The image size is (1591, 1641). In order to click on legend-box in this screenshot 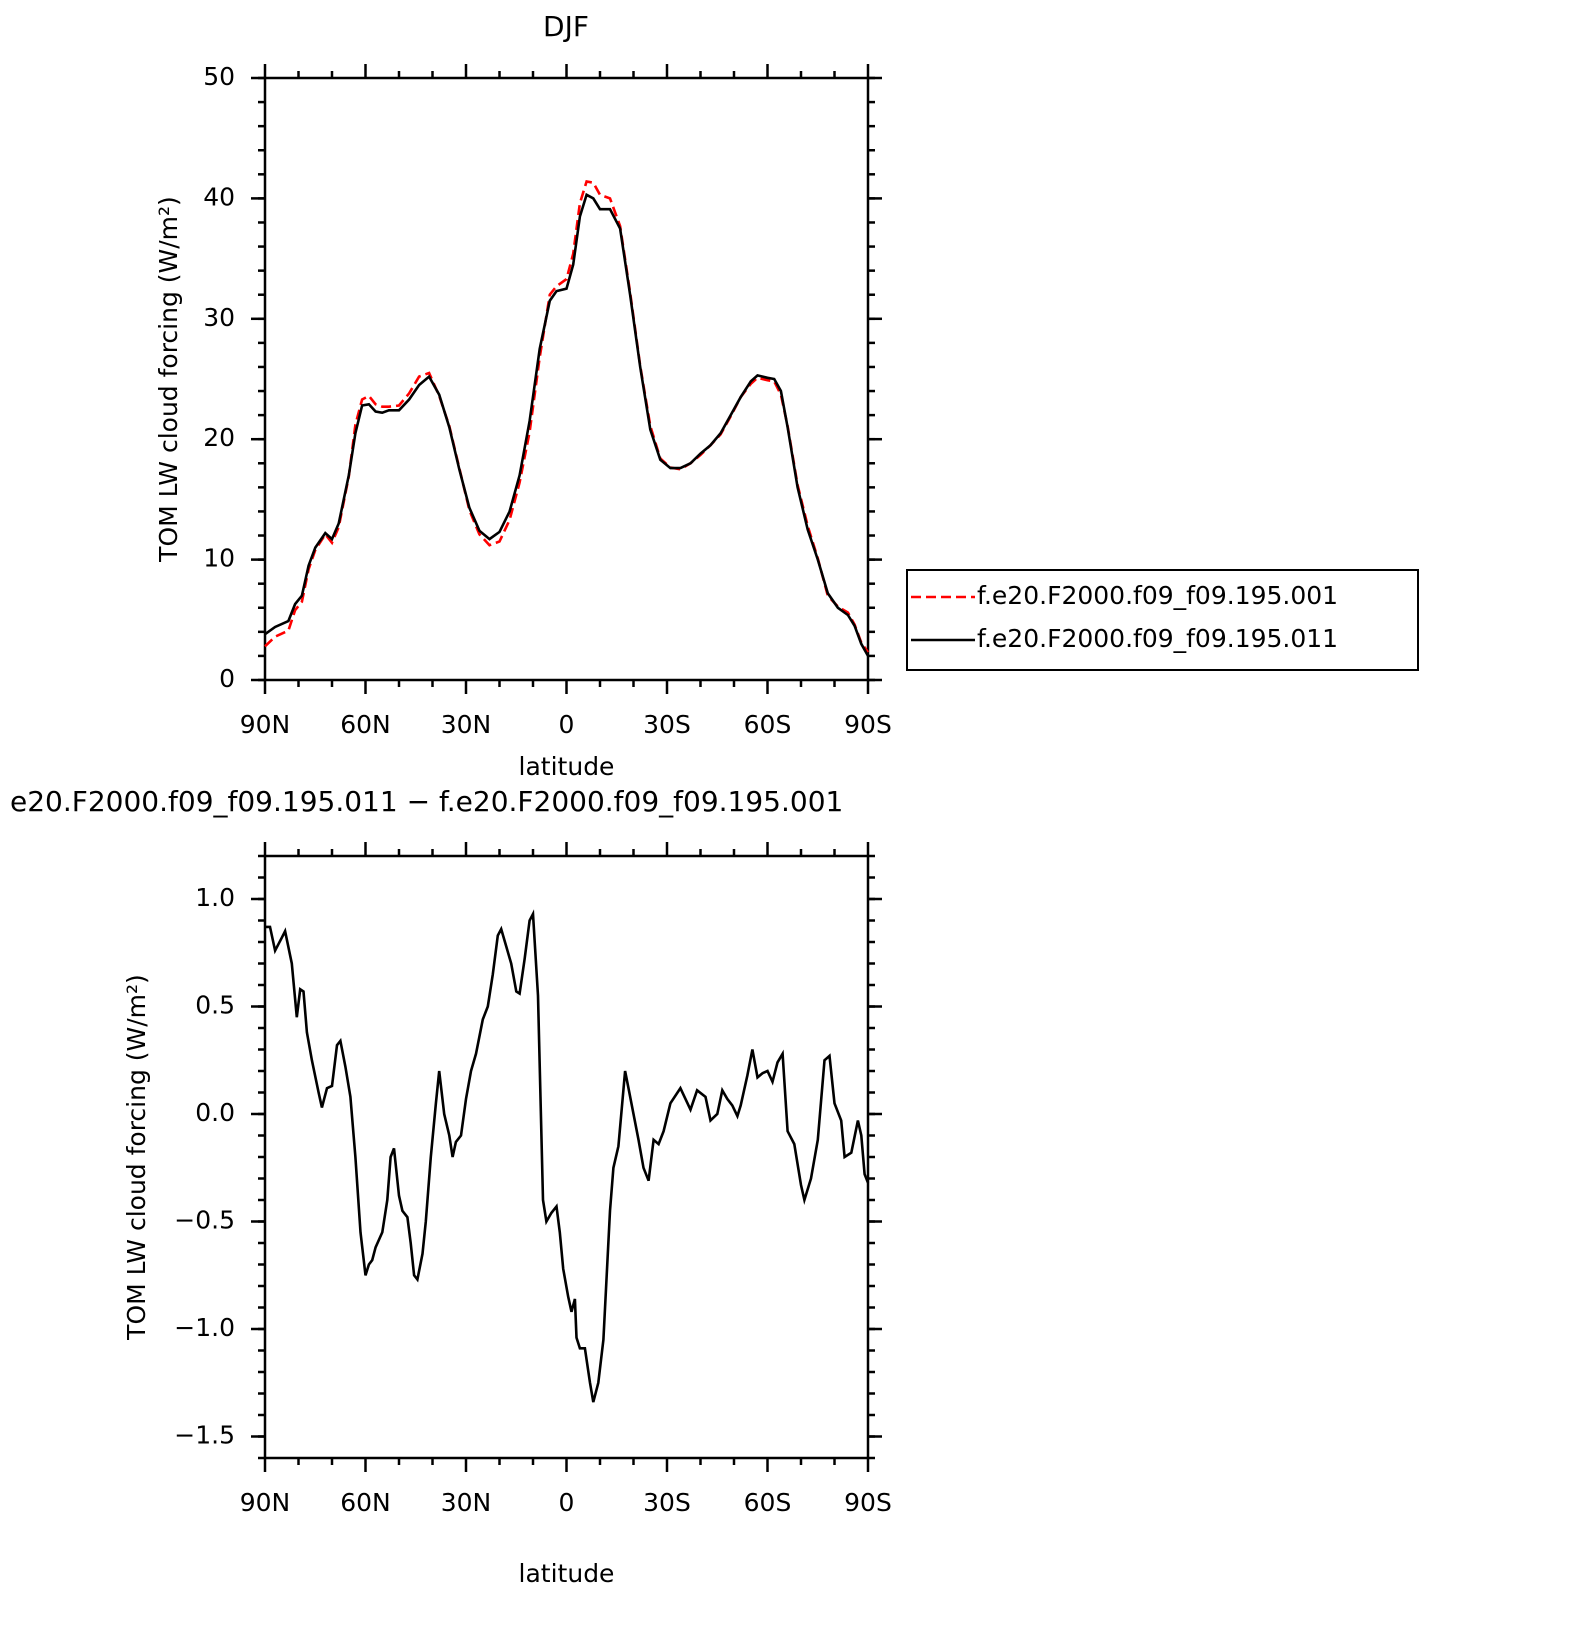, I will do `click(1162, 620)`.